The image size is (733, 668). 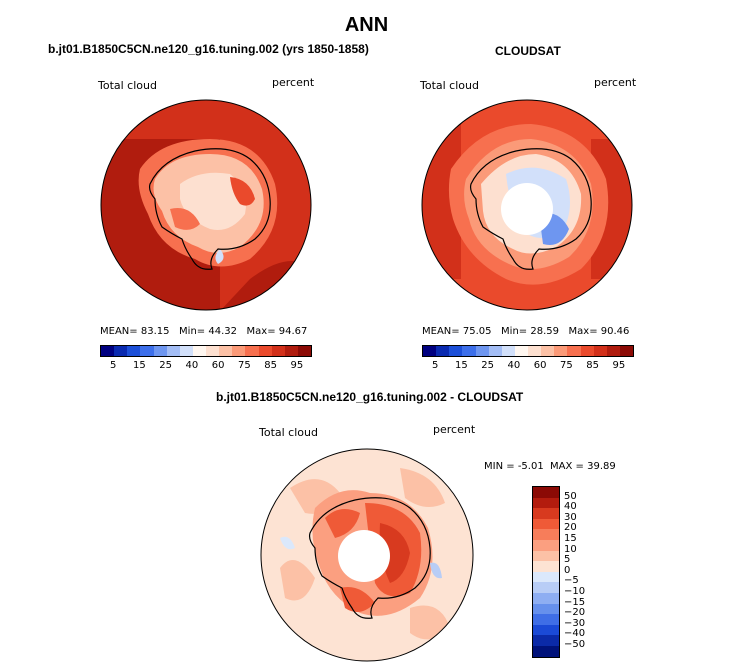 What do you see at coordinates (567, 560) in the screenshot?
I see `panel-3-colorbar-tick-label: 5` at bounding box center [567, 560].